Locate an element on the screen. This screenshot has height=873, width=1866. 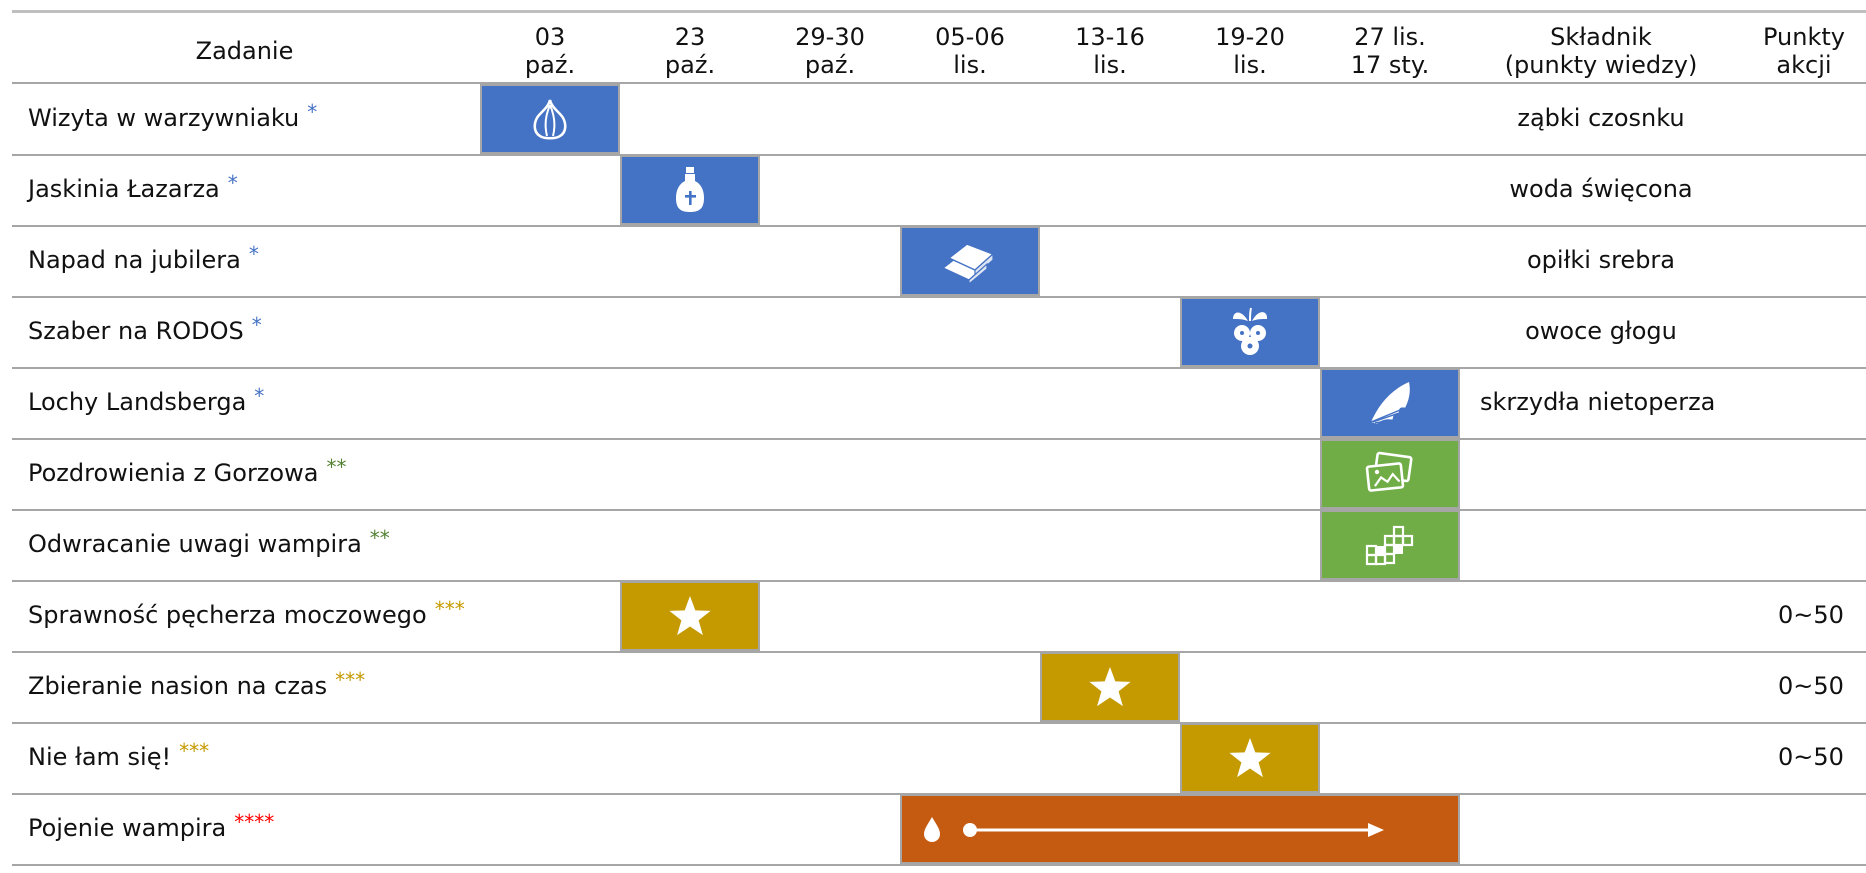
task-label: Zbieranie nasion na czas *** is located at coordinates (196, 686).